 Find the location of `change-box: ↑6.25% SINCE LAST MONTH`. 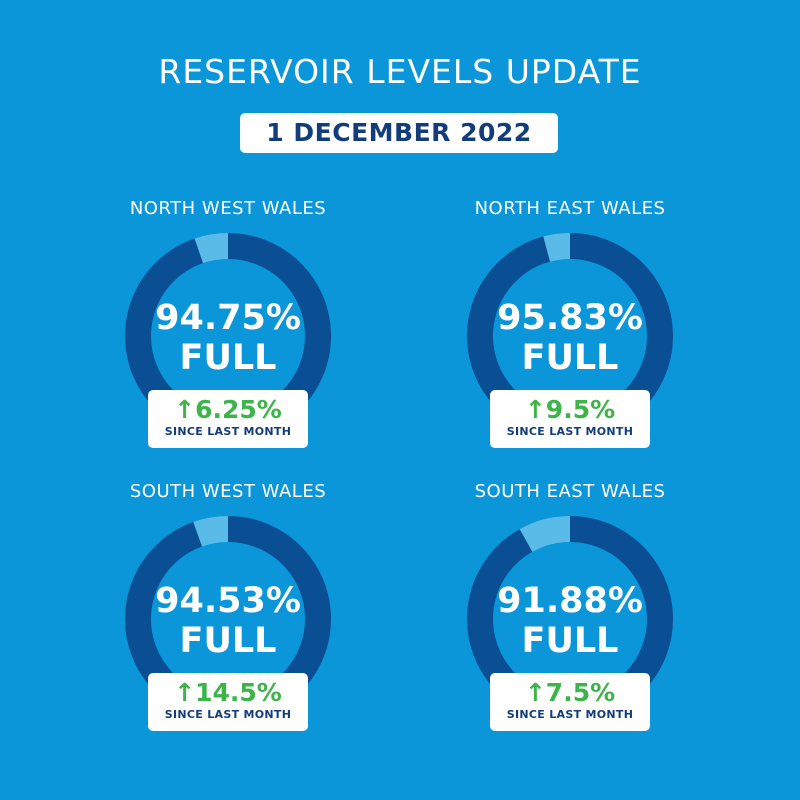

change-box: ↑6.25% SINCE LAST MONTH is located at coordinates (228, 419).